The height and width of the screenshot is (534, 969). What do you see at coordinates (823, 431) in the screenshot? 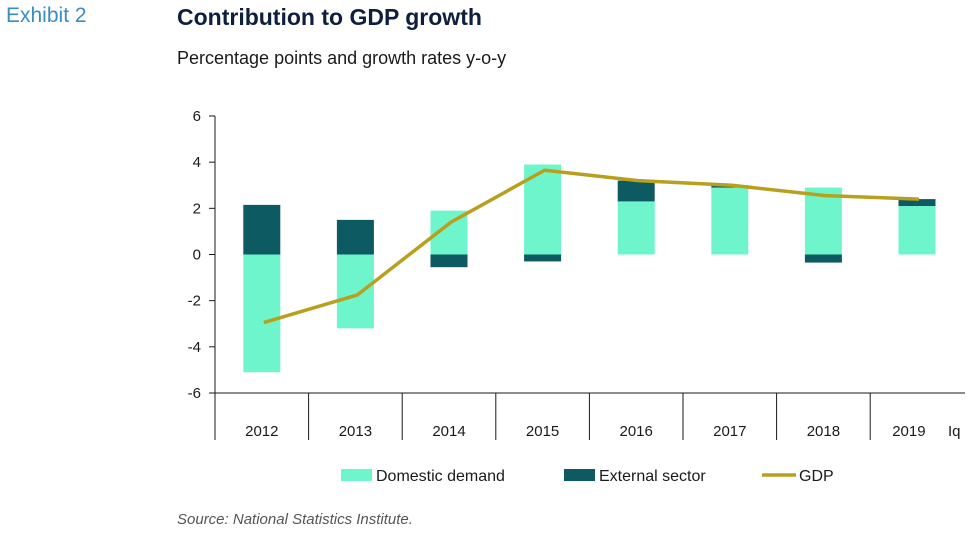
I see `x-tick-label: 2018` at bounding box center [823, 431].